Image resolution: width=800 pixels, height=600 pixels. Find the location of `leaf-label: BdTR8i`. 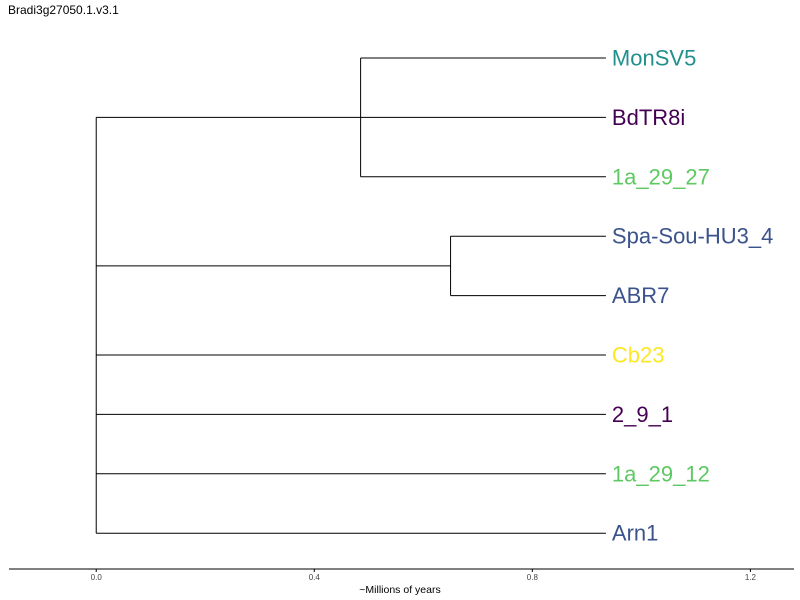

leaf-label: BdTR8i is located at coordinates (648, 117).